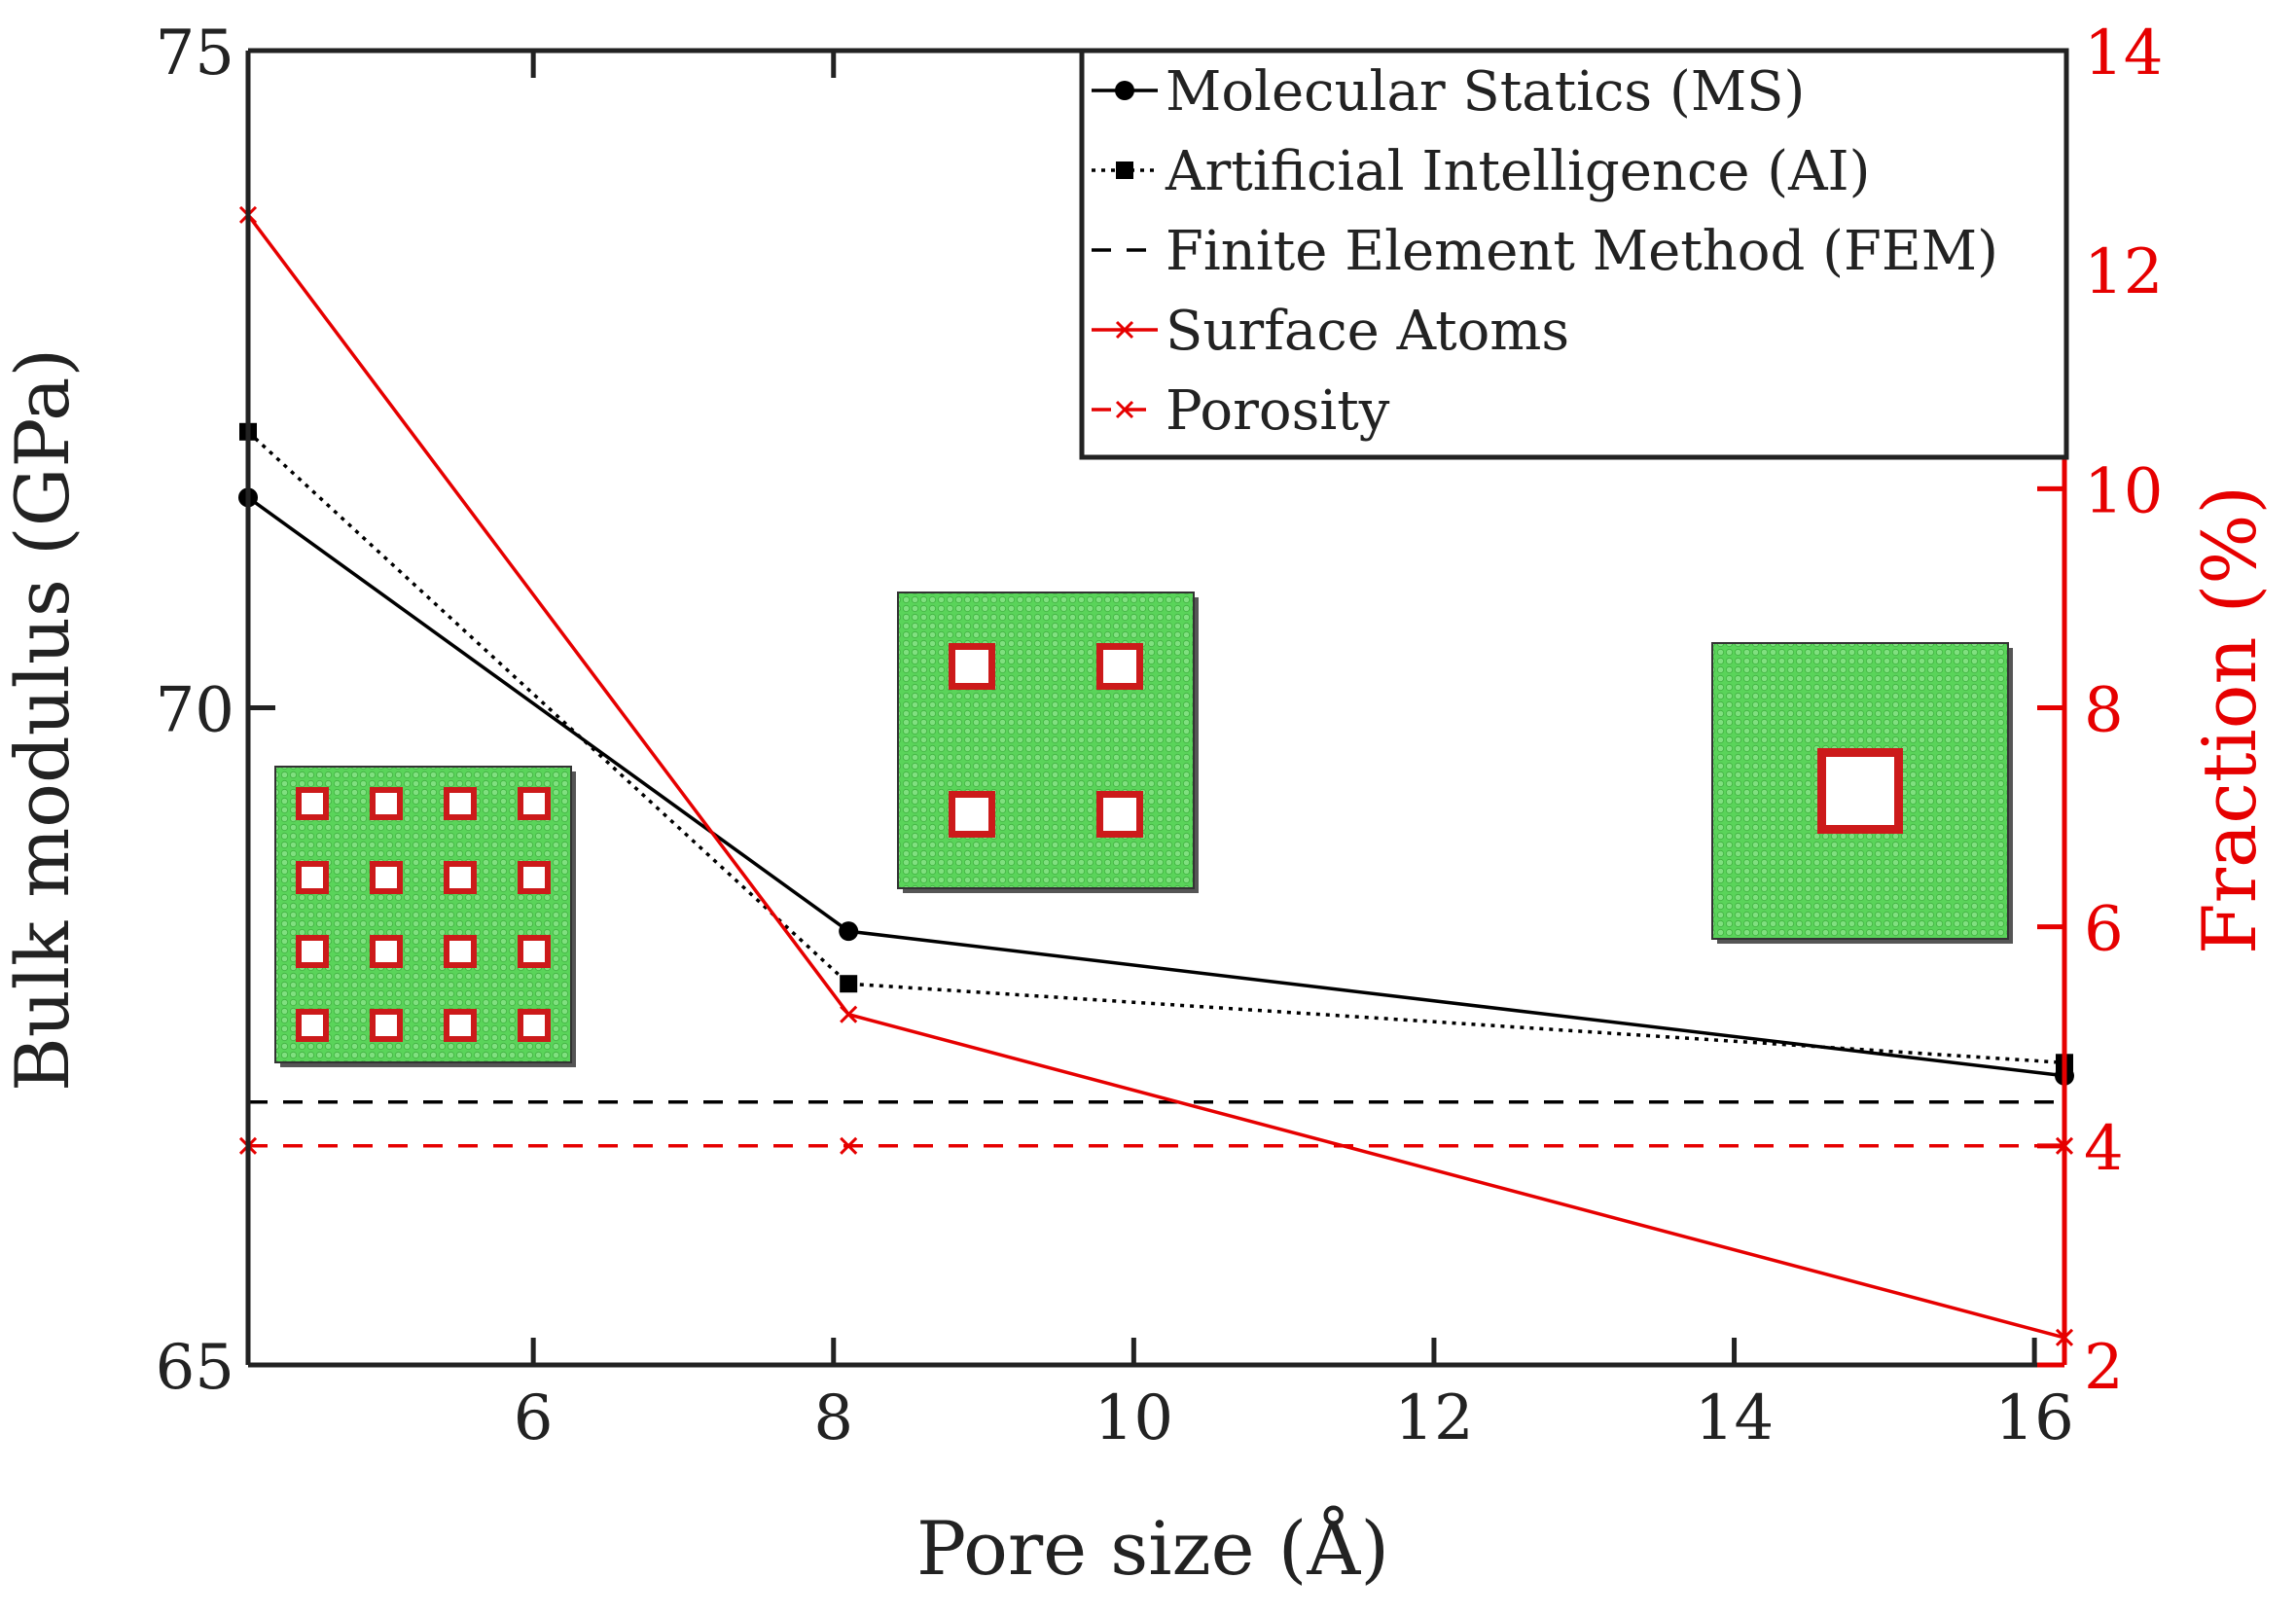 This screenshot has height=1614, width=2296. Describe the element at coordinates (195, 54) in the screenshot. I see `y-tick-label-2: 75` at that location.